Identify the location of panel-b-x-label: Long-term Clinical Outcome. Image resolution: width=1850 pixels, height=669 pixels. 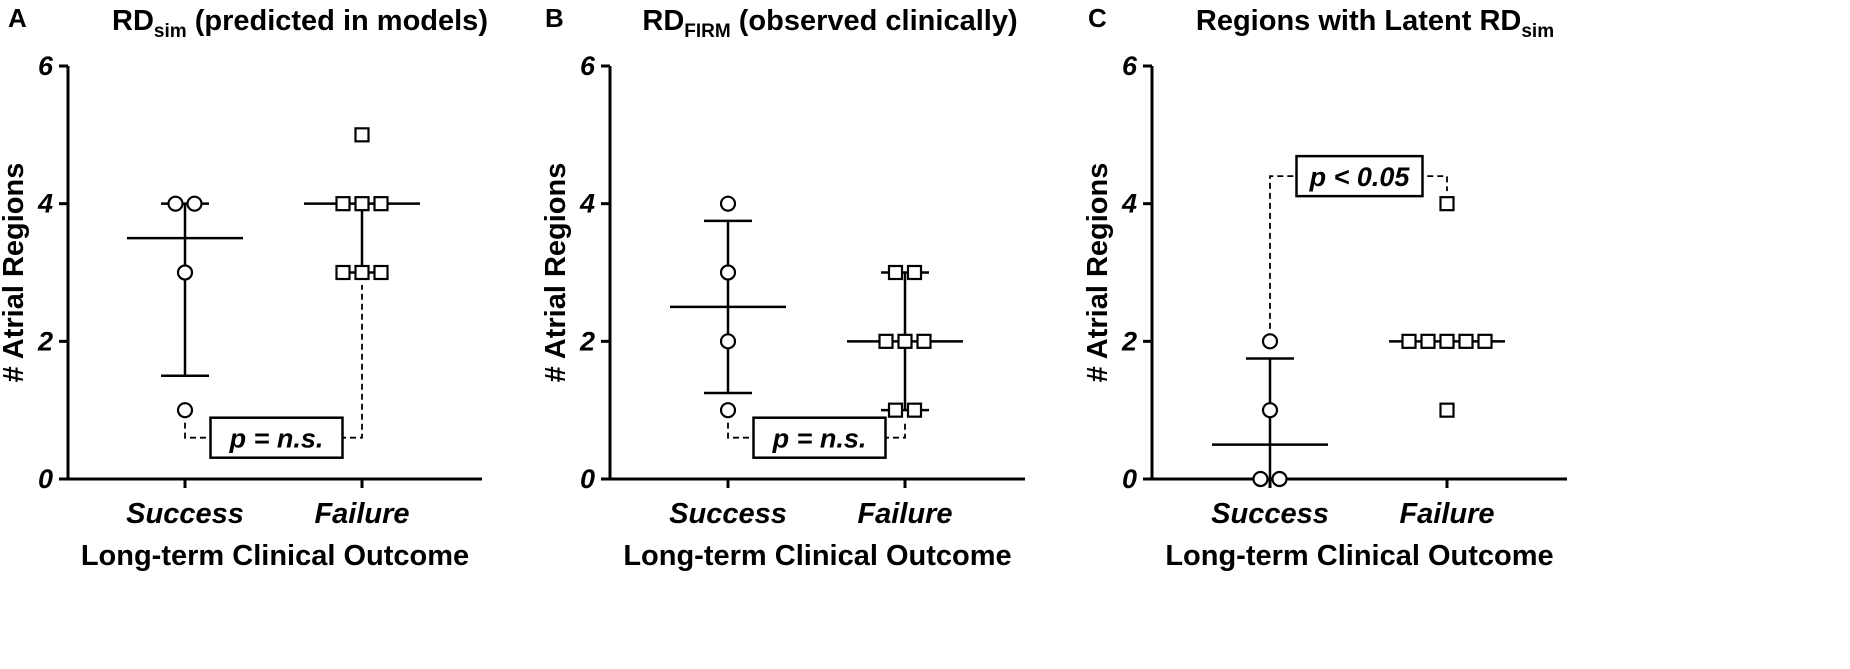
(817, 556).